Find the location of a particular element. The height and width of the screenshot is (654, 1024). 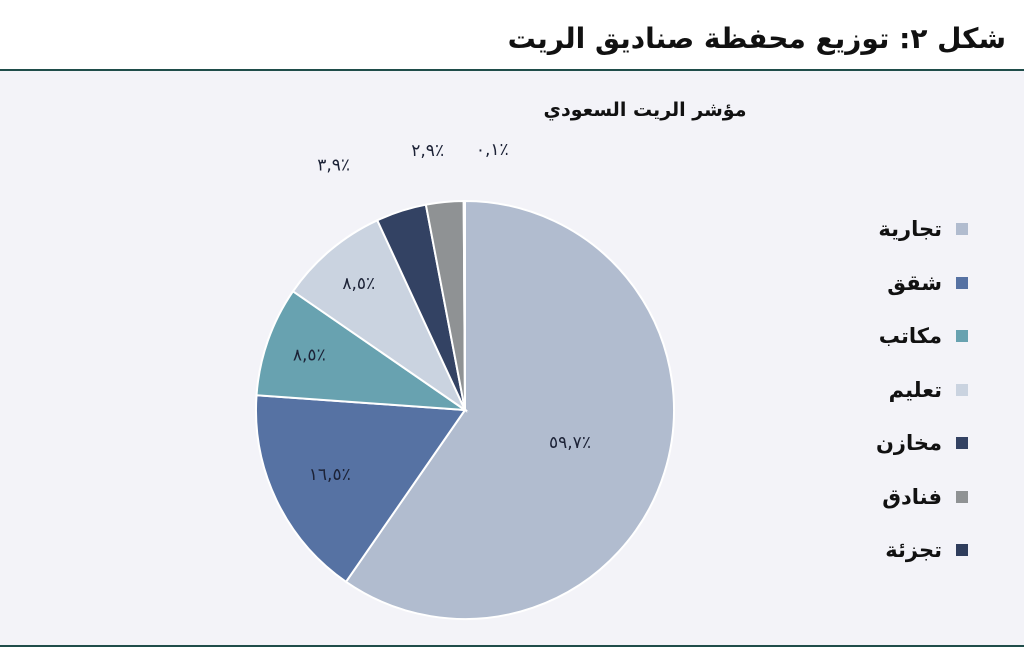

legend-item-3: تعليم is located at coordinates (922, 390).